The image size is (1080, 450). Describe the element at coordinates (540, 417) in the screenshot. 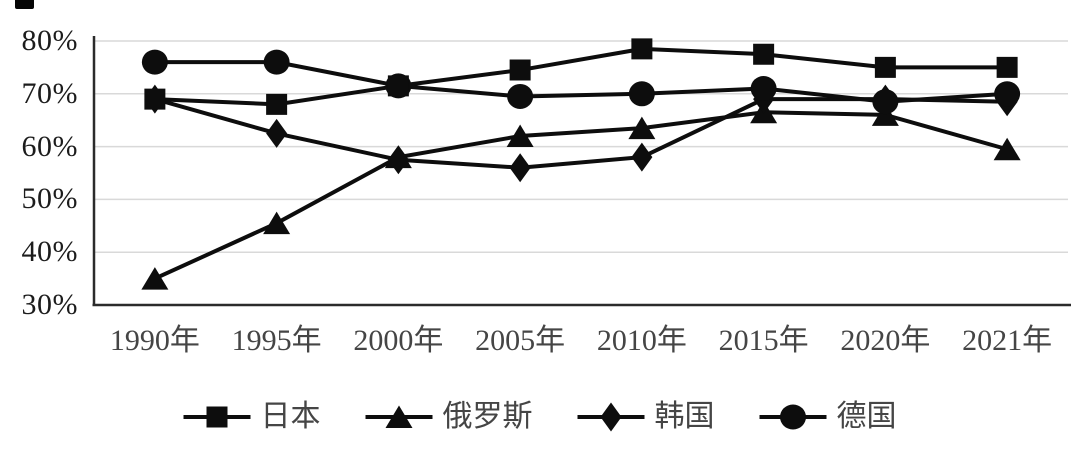

I see `chart-legend: 日本 俄罗斯 韩国 德国` at that location.